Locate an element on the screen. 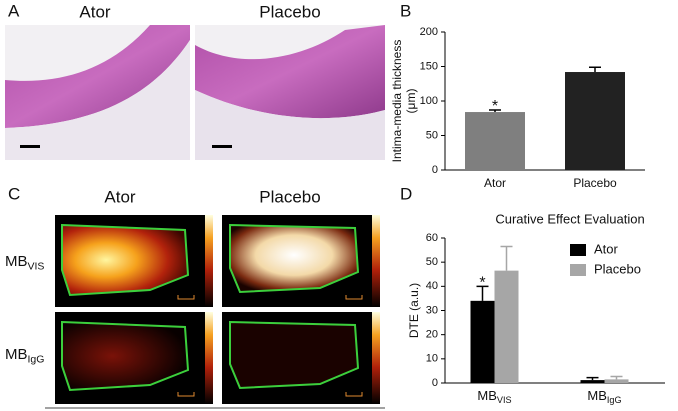  panel-label: C is located at coordinates (14, 193).